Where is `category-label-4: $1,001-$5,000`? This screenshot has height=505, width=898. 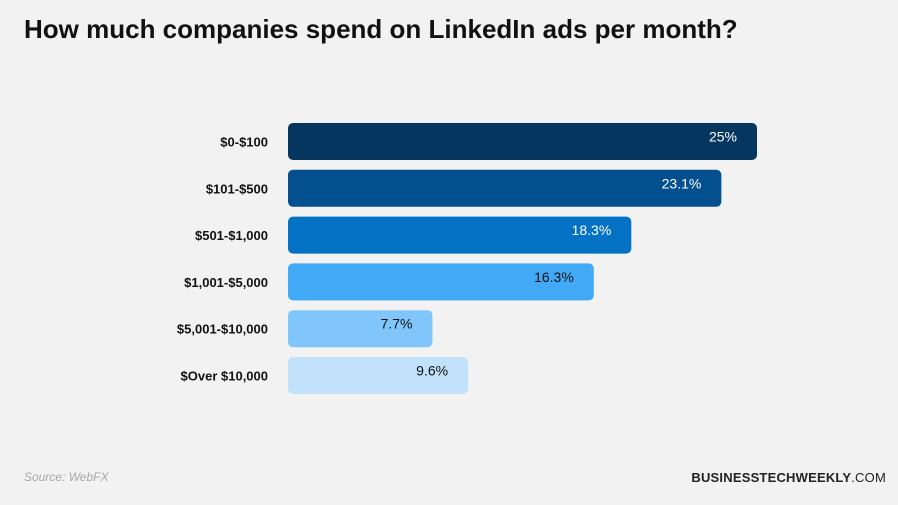
category-label-4: $1,001-$5,000 is located at coordinates (226, 282).